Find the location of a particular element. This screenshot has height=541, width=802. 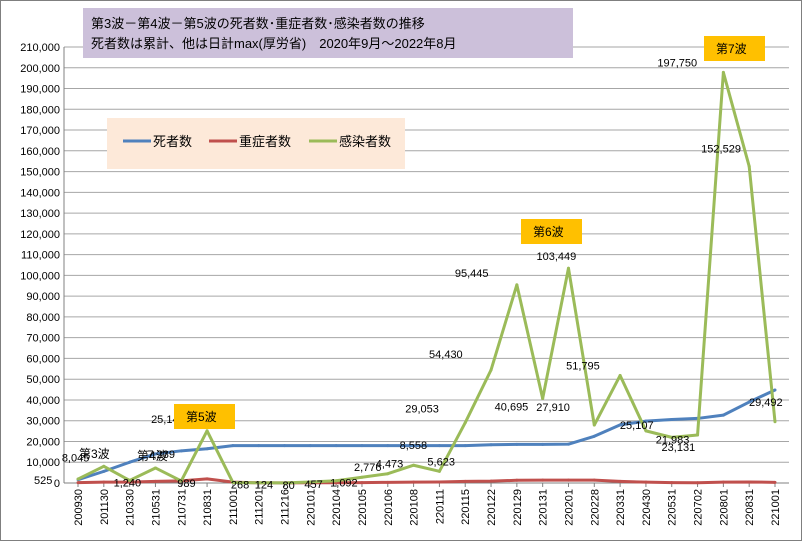

x-tick-label: 210731 is located at coordinates (182, 507).